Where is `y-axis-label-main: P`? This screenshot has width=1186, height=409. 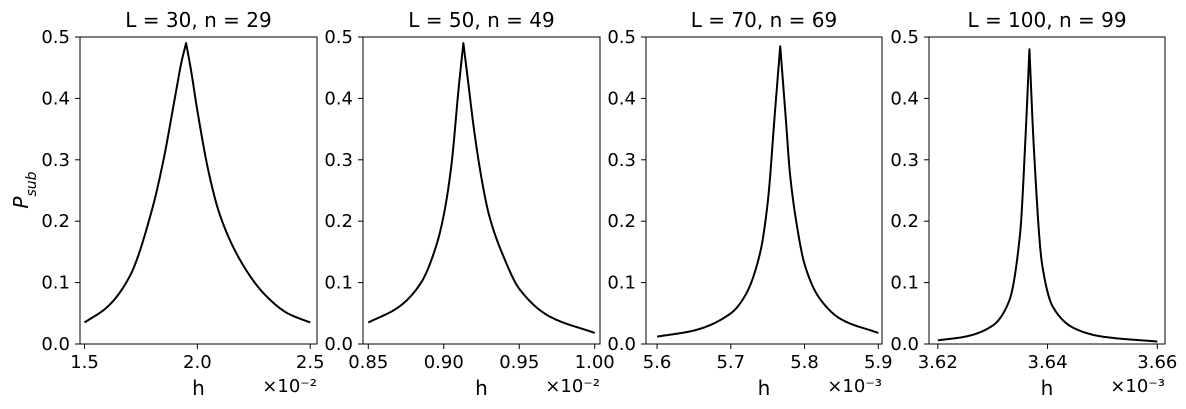
y-axis-label-main: P is located at coordinates (21, 202).